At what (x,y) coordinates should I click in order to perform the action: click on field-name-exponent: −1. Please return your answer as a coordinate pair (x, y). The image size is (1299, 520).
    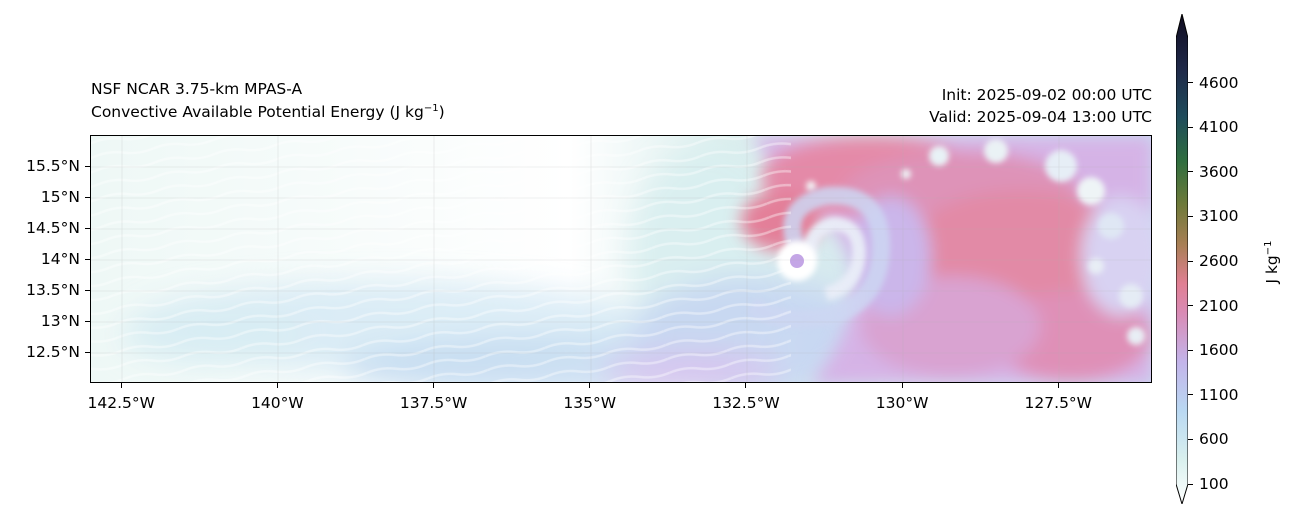
    Looking at the image, I should click on (431, 108).